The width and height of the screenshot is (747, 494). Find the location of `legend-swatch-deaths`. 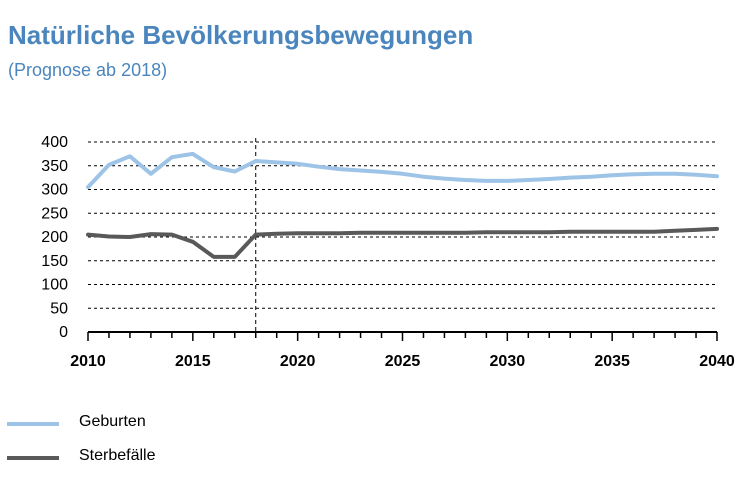

legend-swatch-deaths is located at coordinates (33, 458).